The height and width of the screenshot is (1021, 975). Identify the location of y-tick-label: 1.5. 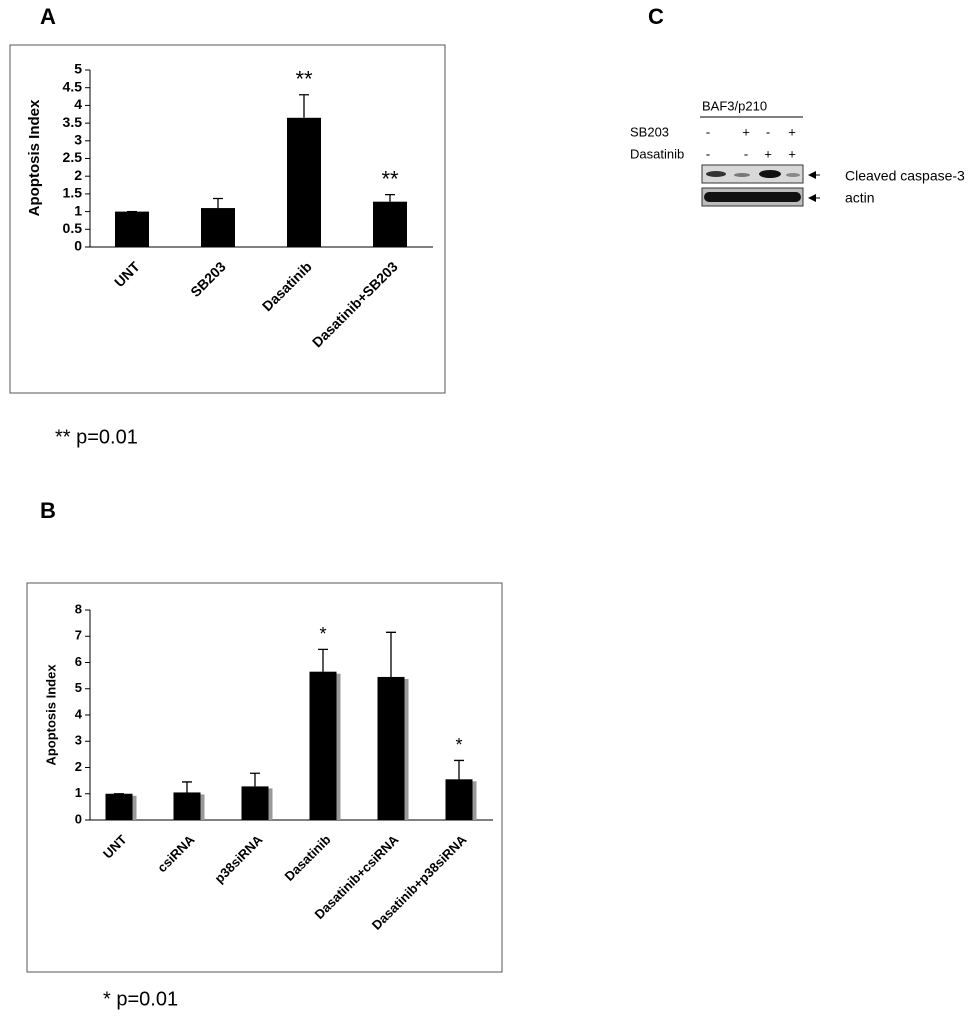
(73, 193).